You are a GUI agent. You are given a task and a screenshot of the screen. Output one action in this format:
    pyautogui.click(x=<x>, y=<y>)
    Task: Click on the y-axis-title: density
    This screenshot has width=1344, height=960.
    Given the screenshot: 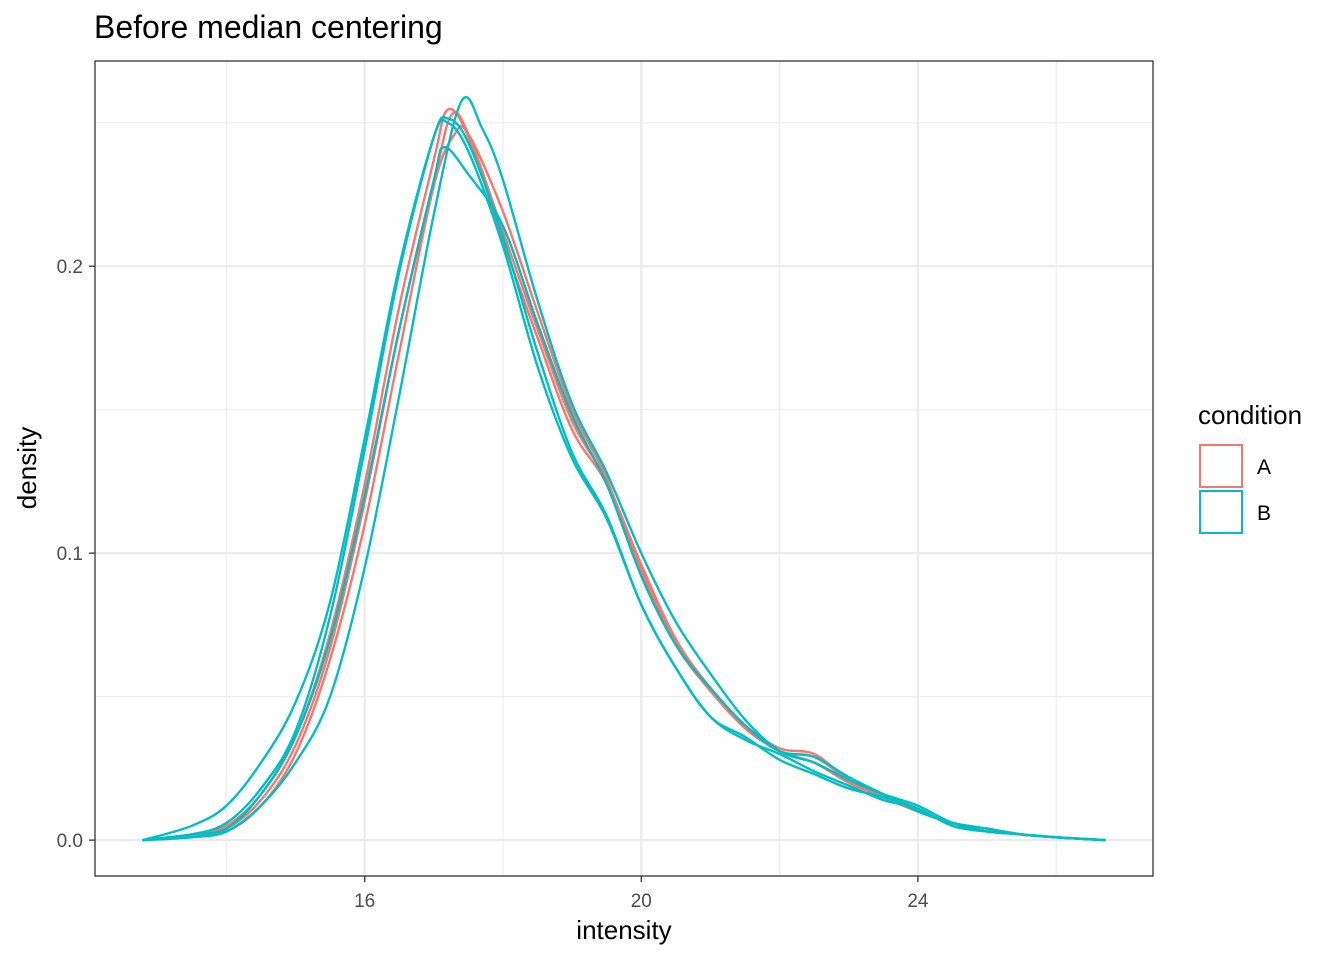 What is the action you would take?
    pyautogui.click(x=27, y=468)
    